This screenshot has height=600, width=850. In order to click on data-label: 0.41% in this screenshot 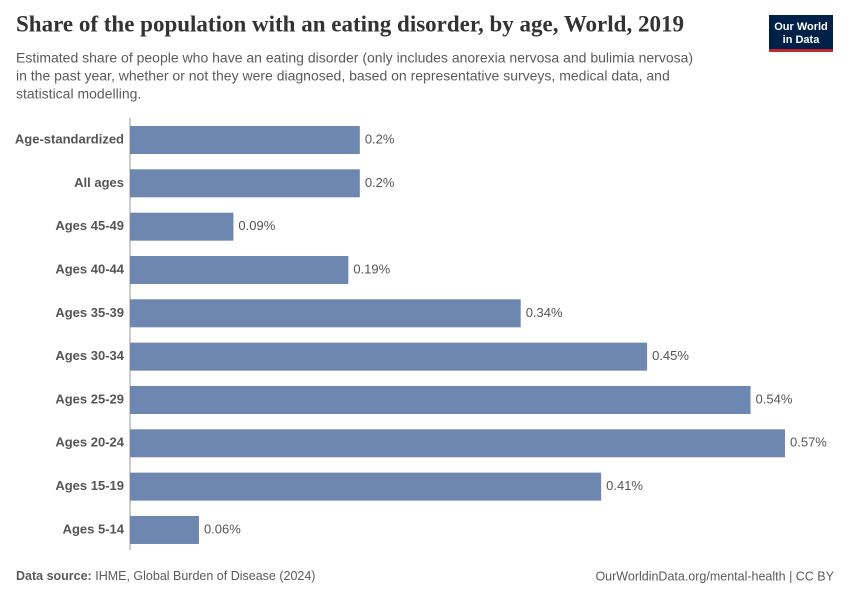, I will do `click(624, 485)`.